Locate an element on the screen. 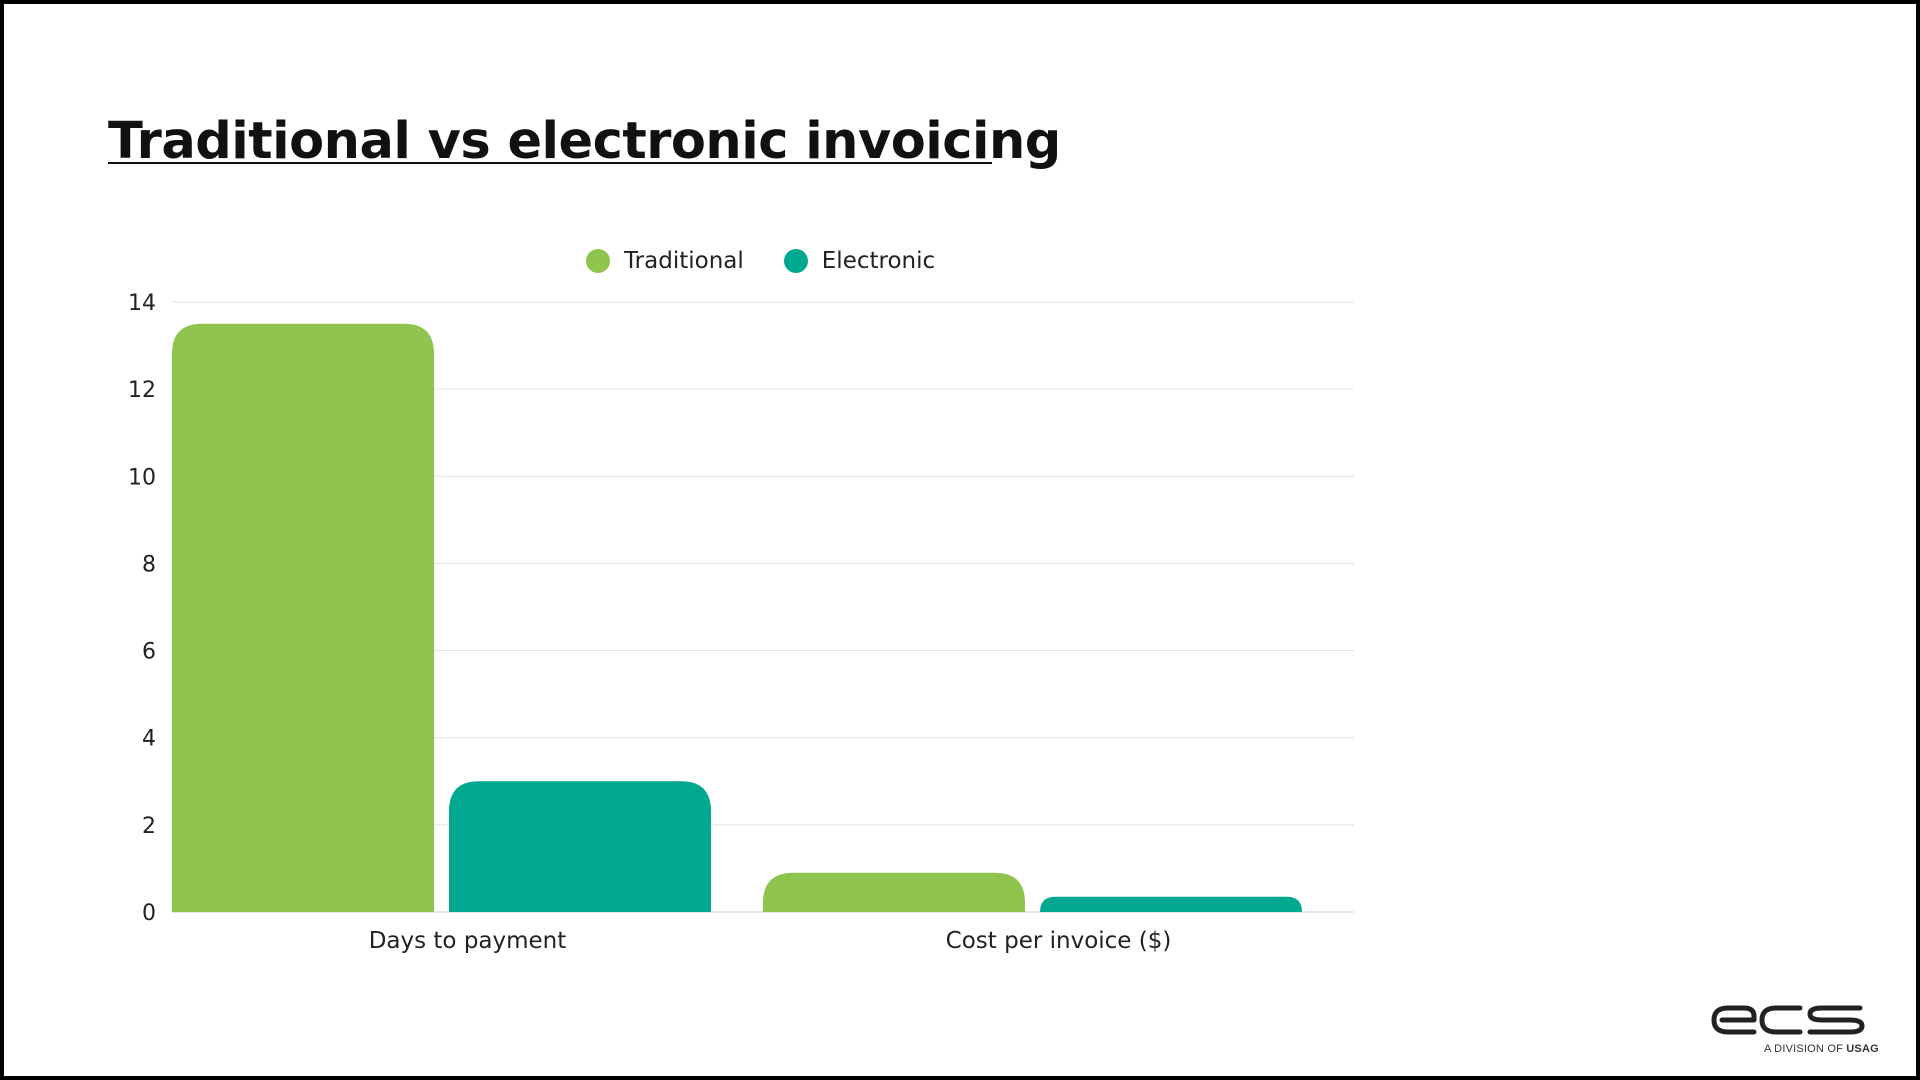  ecs-logo is located at coordinates (1788, 1020).